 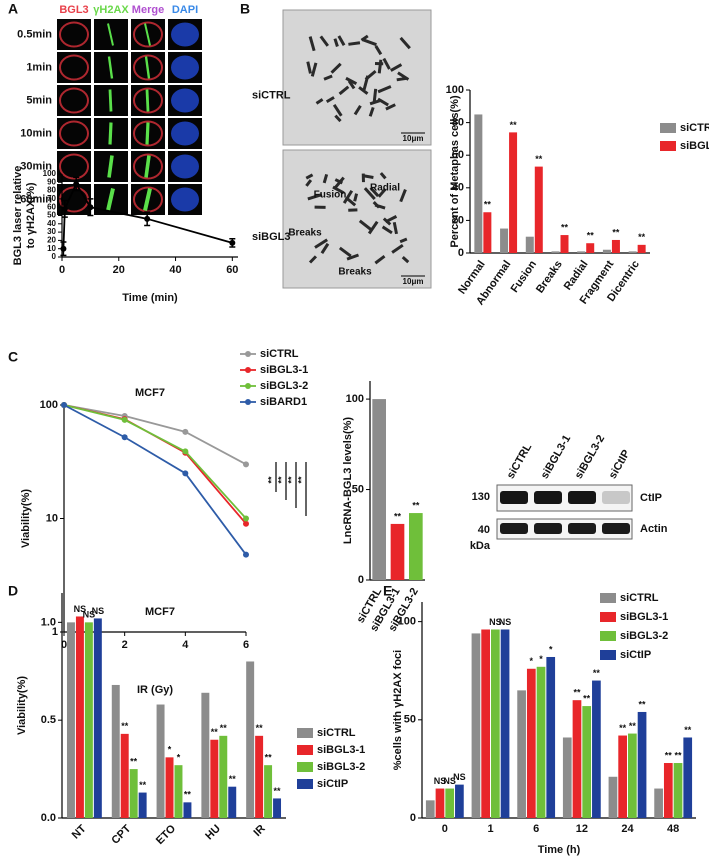 I want to click on scale-bar-label: 10μm, so click(x=413, y=138).